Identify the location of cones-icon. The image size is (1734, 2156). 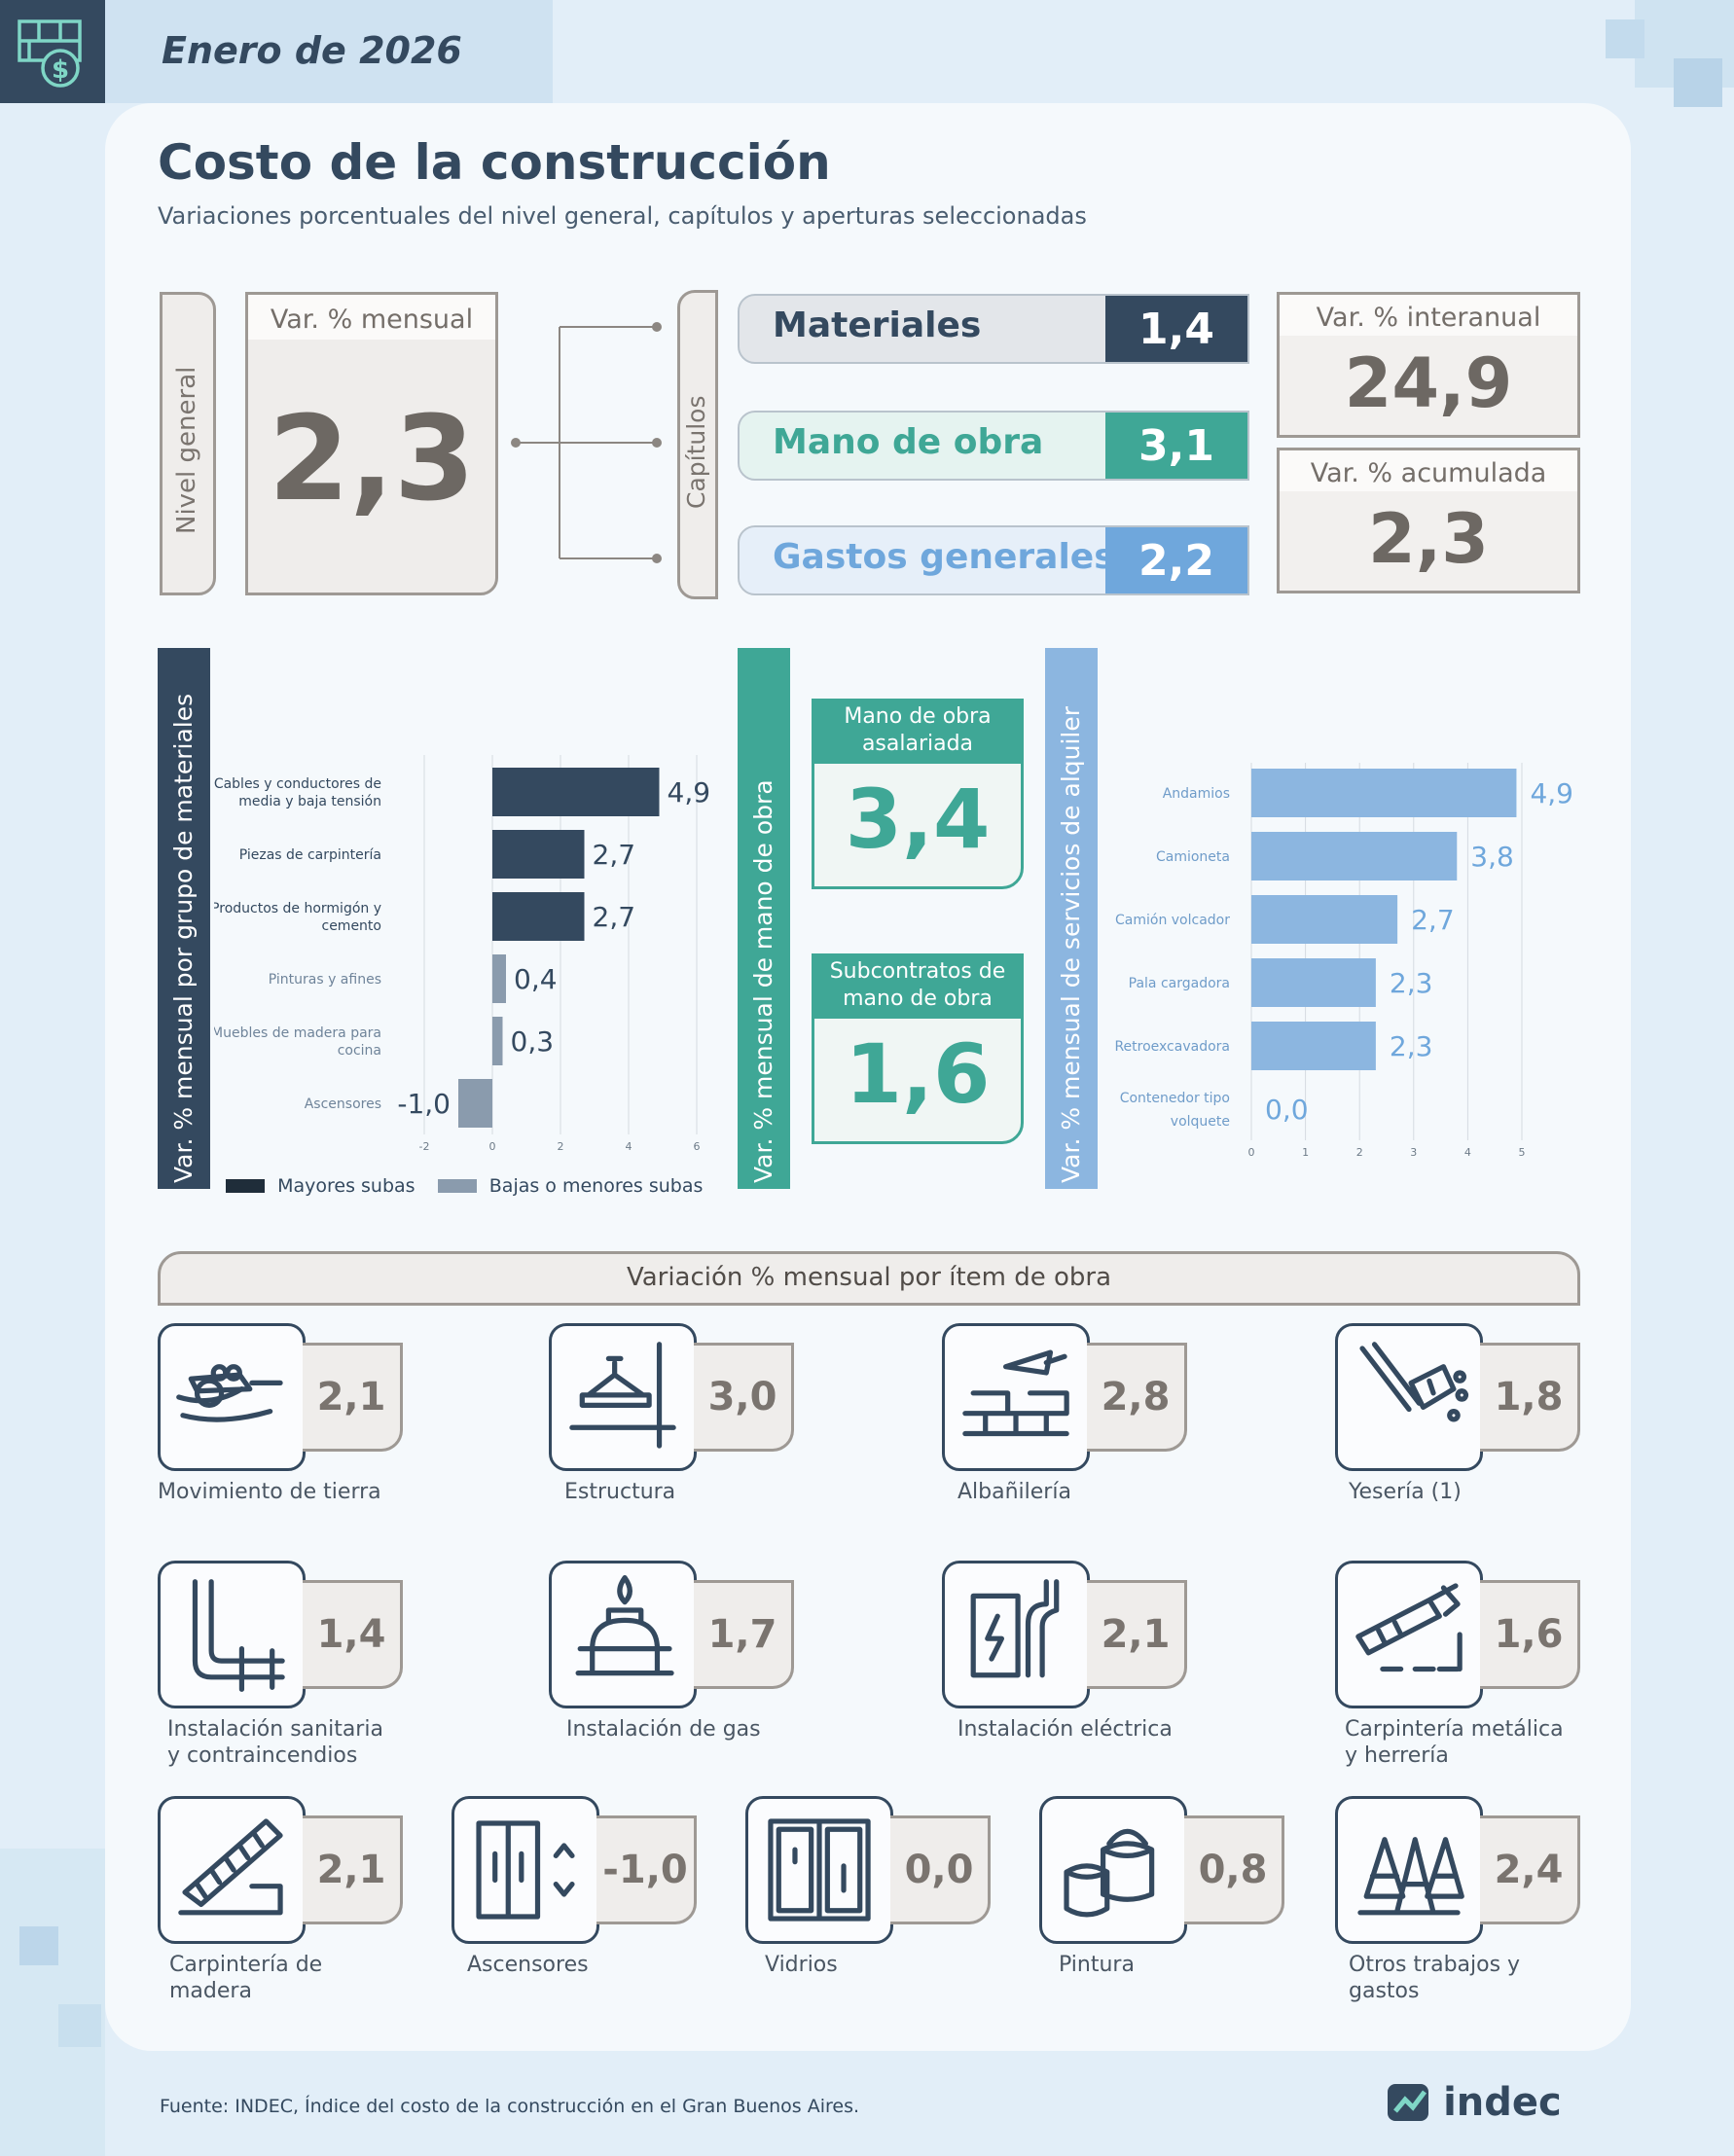
(1410, 1876).